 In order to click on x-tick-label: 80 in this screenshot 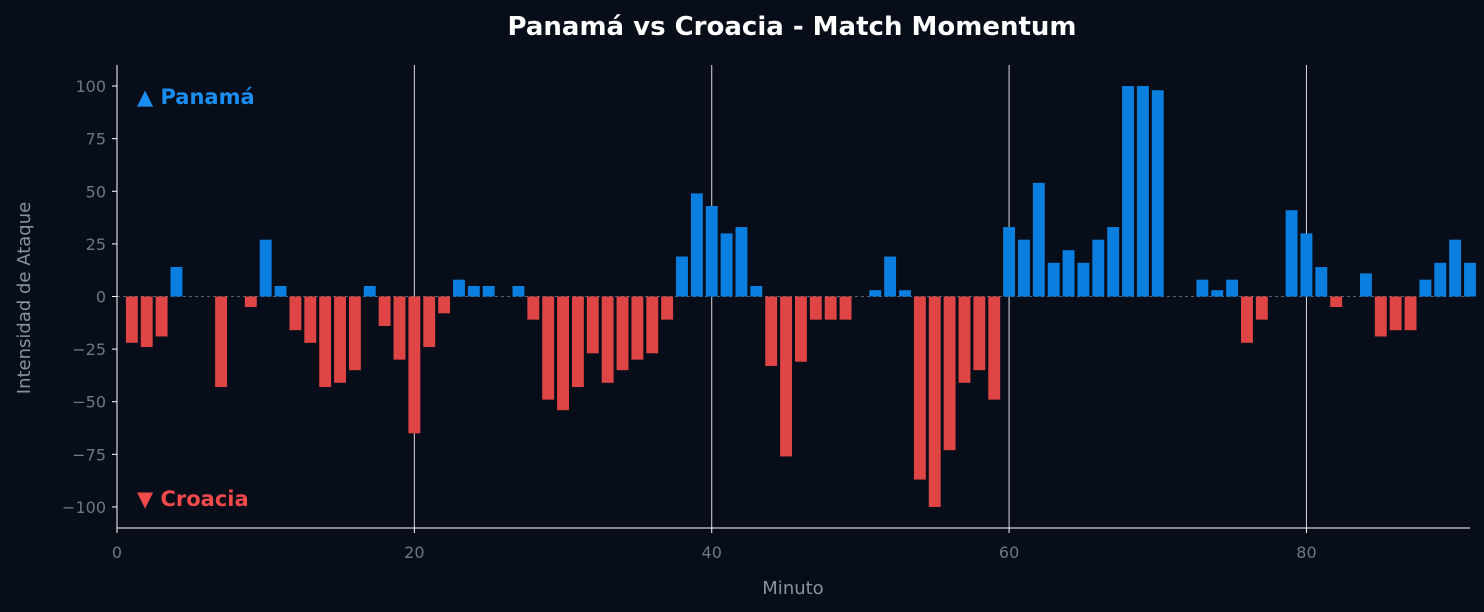, I will do `click(1306, 552)`.